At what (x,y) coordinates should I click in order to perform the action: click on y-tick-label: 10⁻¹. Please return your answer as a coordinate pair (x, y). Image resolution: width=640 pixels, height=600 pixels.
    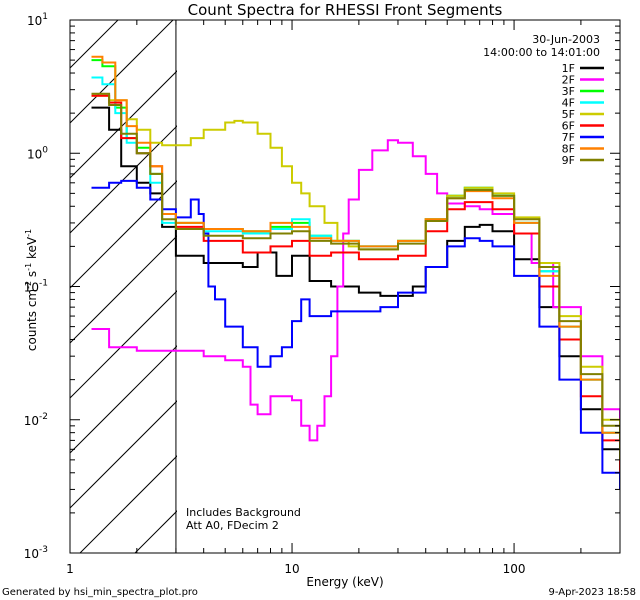
    Looking at the image, I should click on (36, 287).